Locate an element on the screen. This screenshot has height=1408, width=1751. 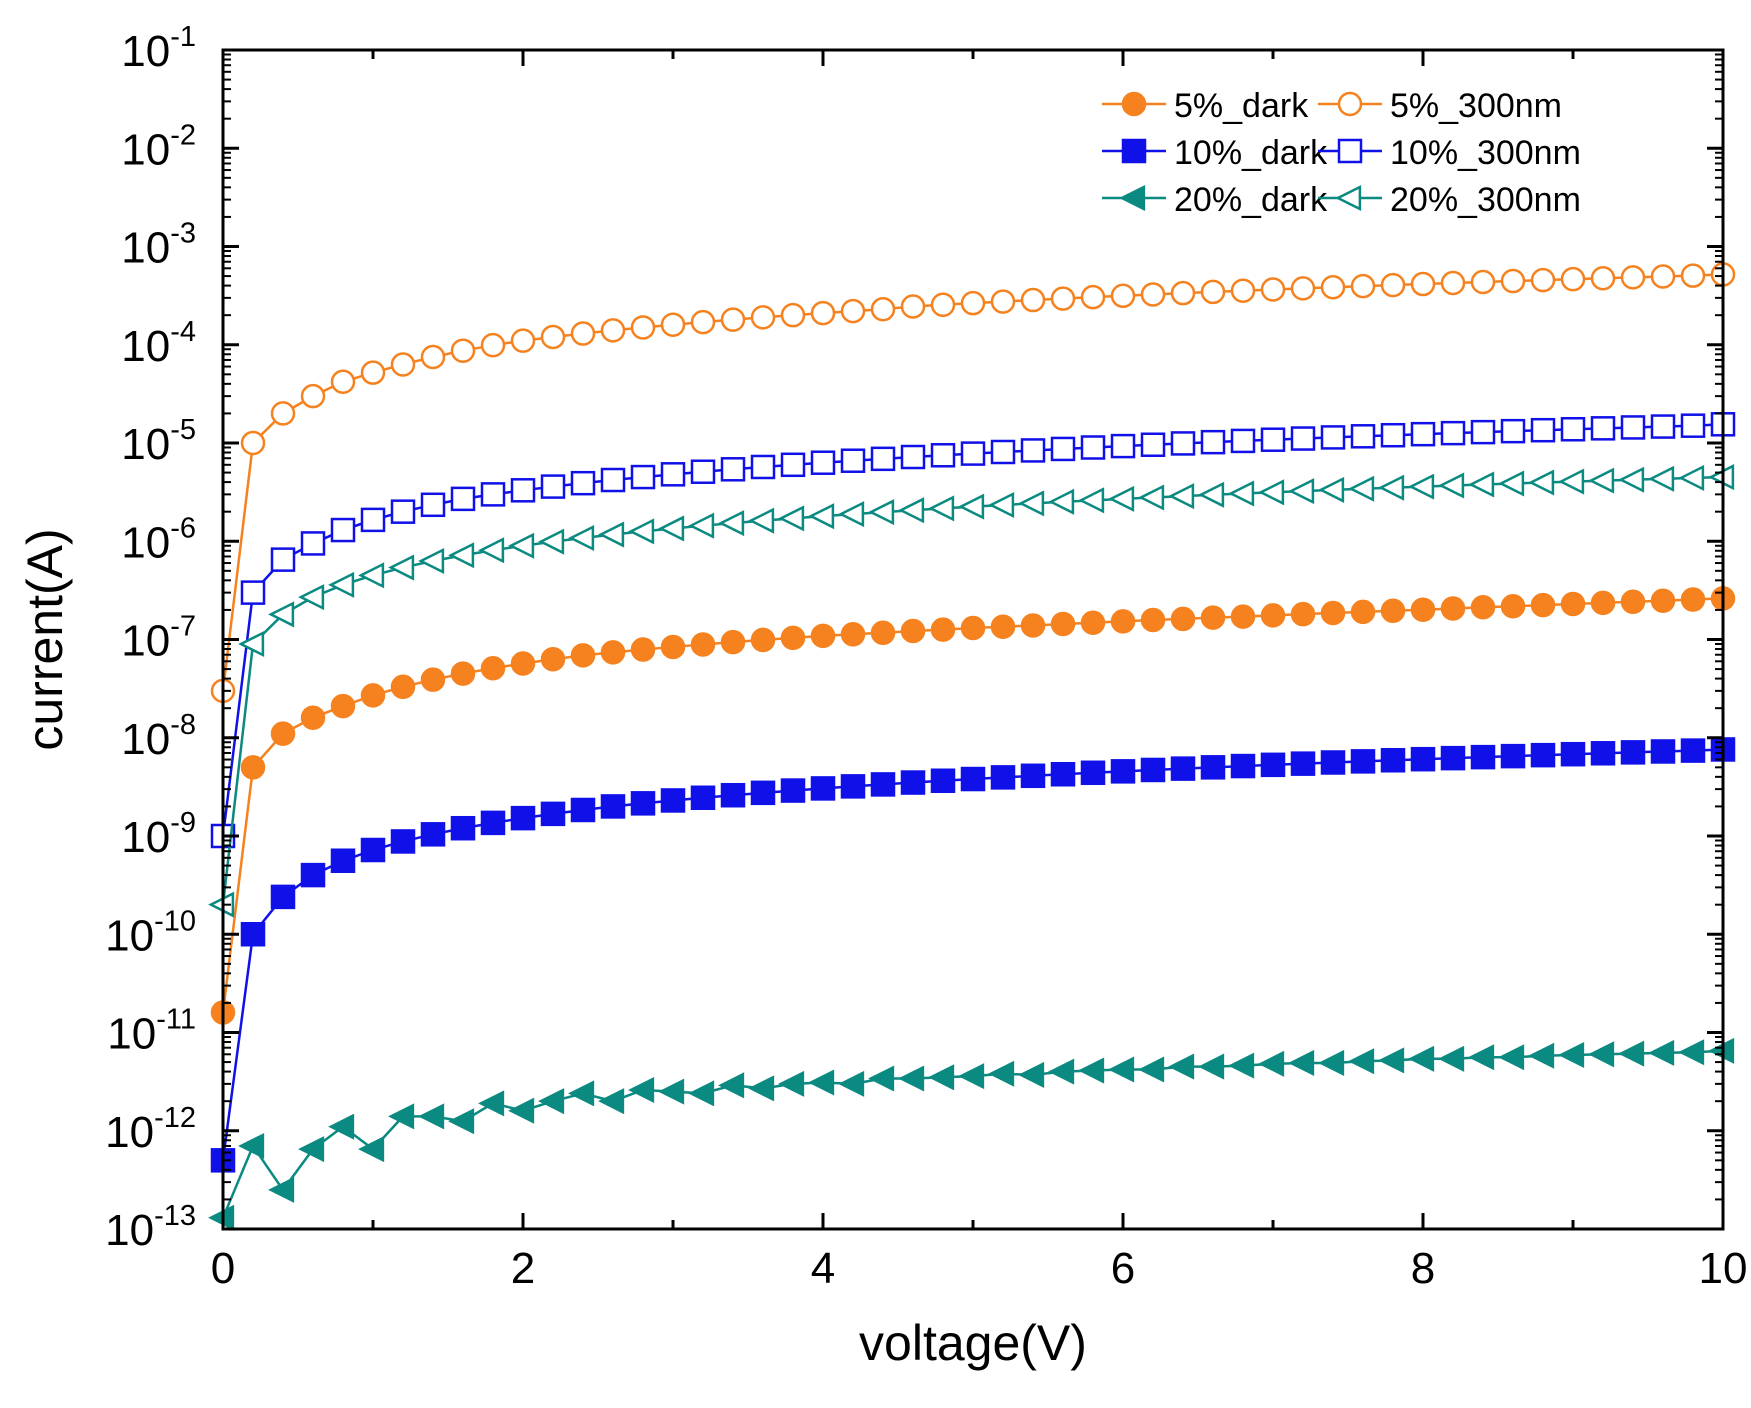
x-tick-label: 10 is located at coordinates (1723, 1268).